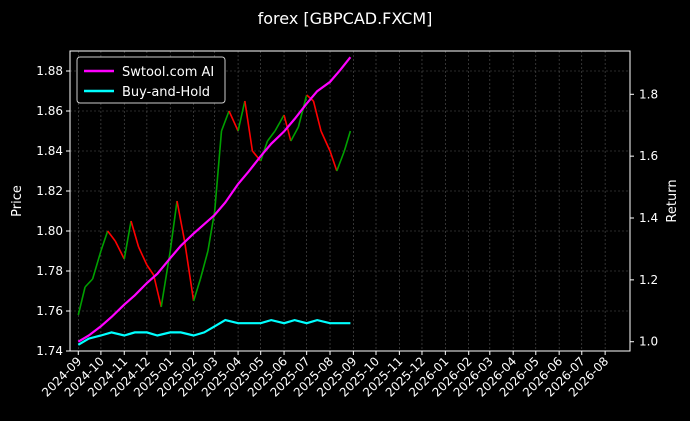  What do you see at coordinates (648, 280) in the screenshot?
I see `y-right-tick-label: 1.2` at bounding box center [648, 280].